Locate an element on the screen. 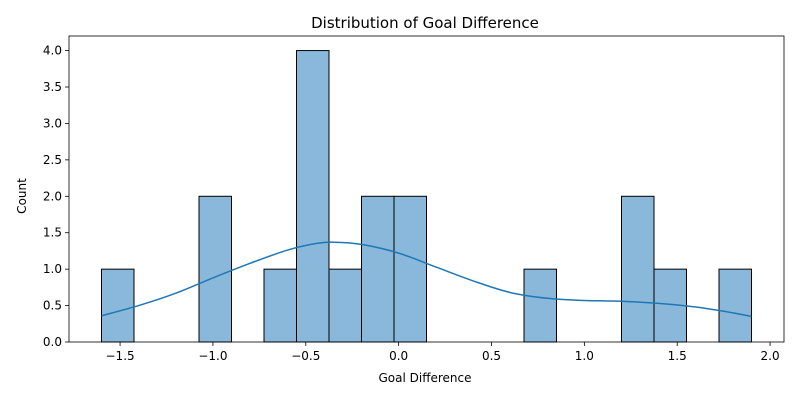 The height and width of the screenshot is (400, 800). y-tick-label: 3.5 is located at coordinates (52, 87).